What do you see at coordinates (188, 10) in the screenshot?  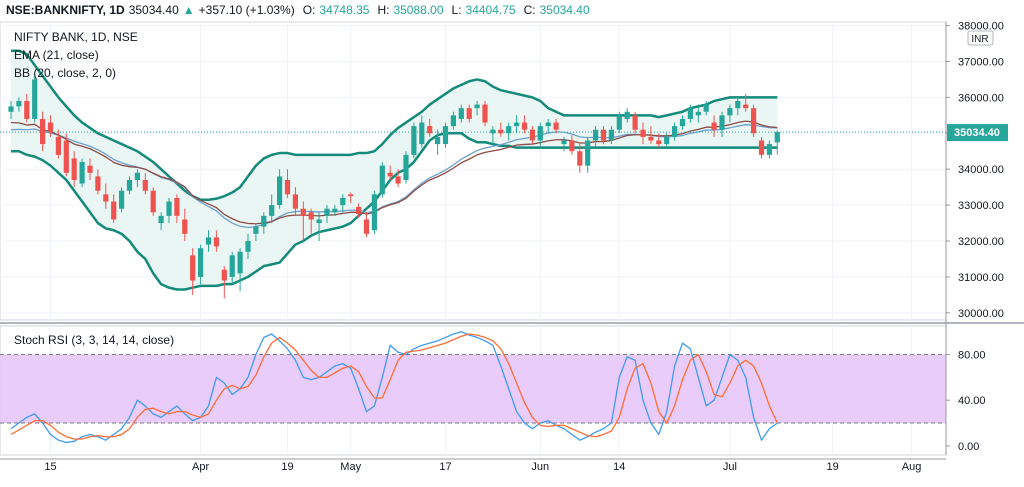 I see `up-arrow-icon: ▲` at bounding box center [188, 10].